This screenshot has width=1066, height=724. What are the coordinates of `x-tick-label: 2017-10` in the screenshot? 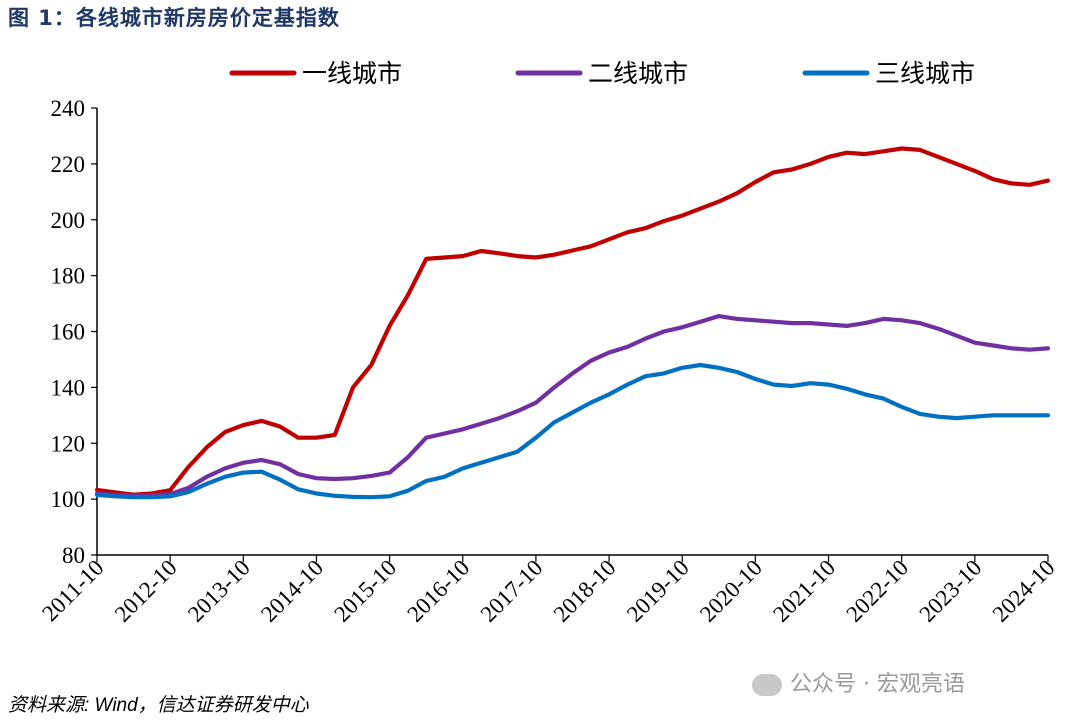 It's located at (512, 591).